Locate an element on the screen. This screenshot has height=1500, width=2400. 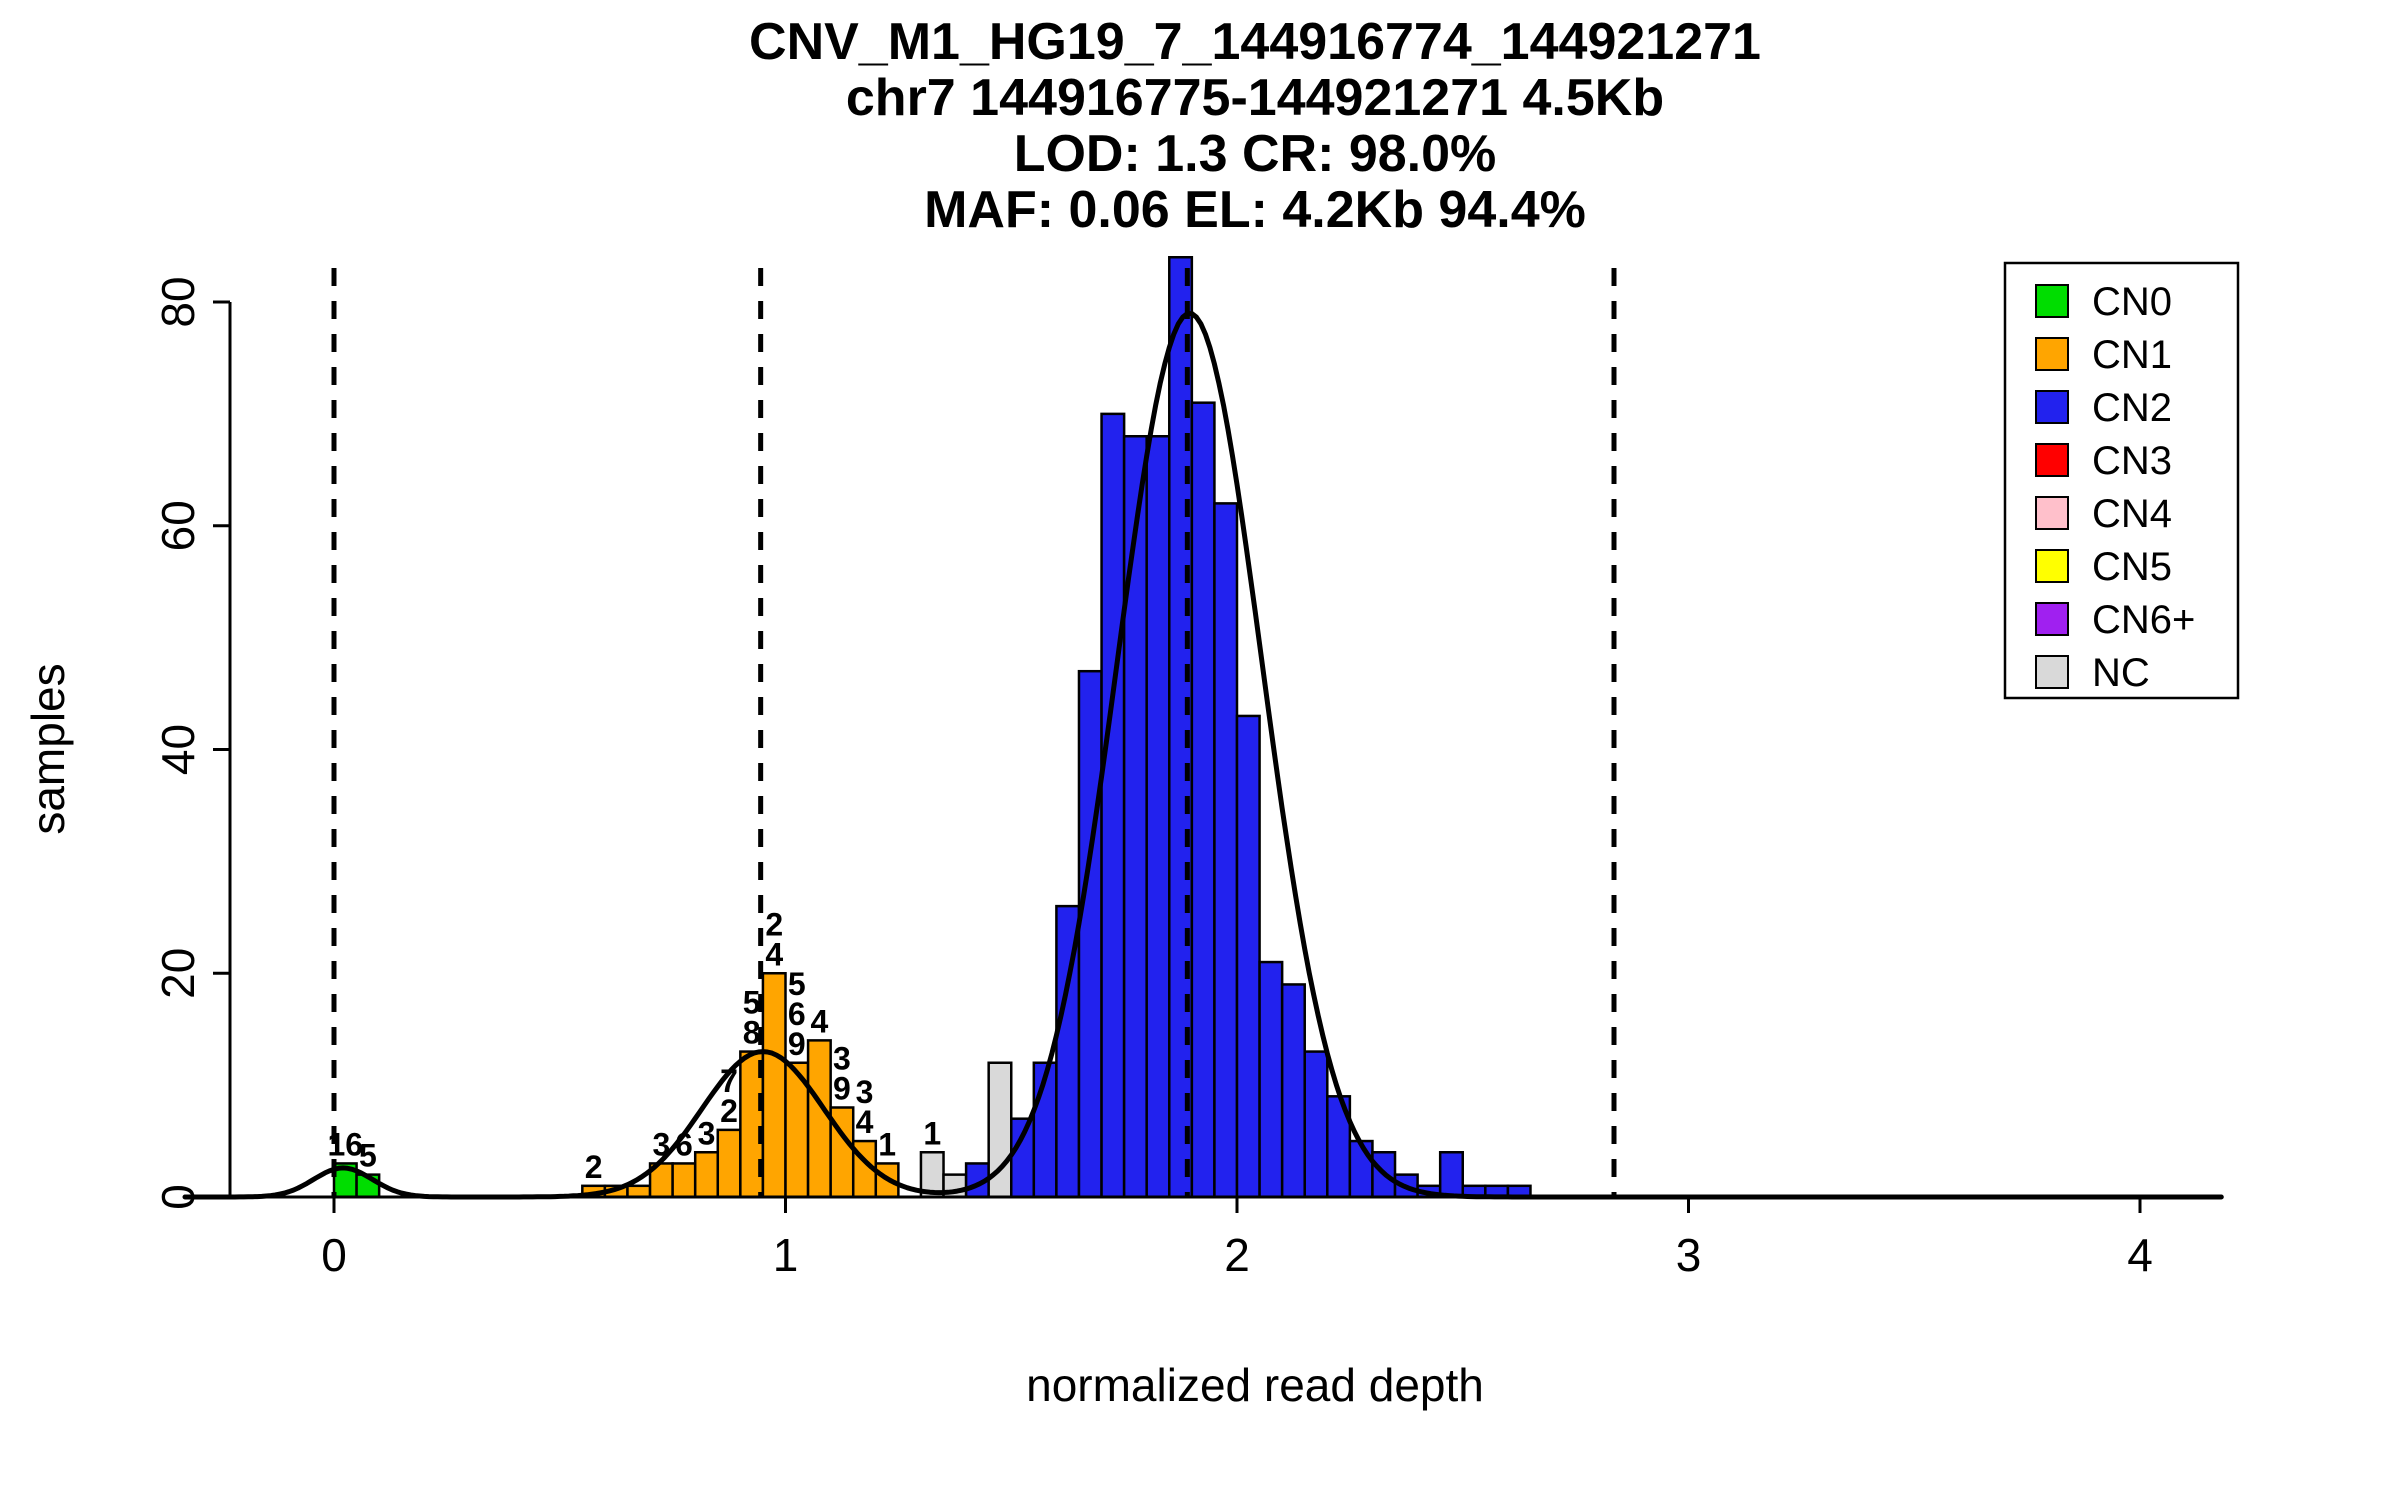
legend-swatch-CN1 is located at coordinates (2052, 354).